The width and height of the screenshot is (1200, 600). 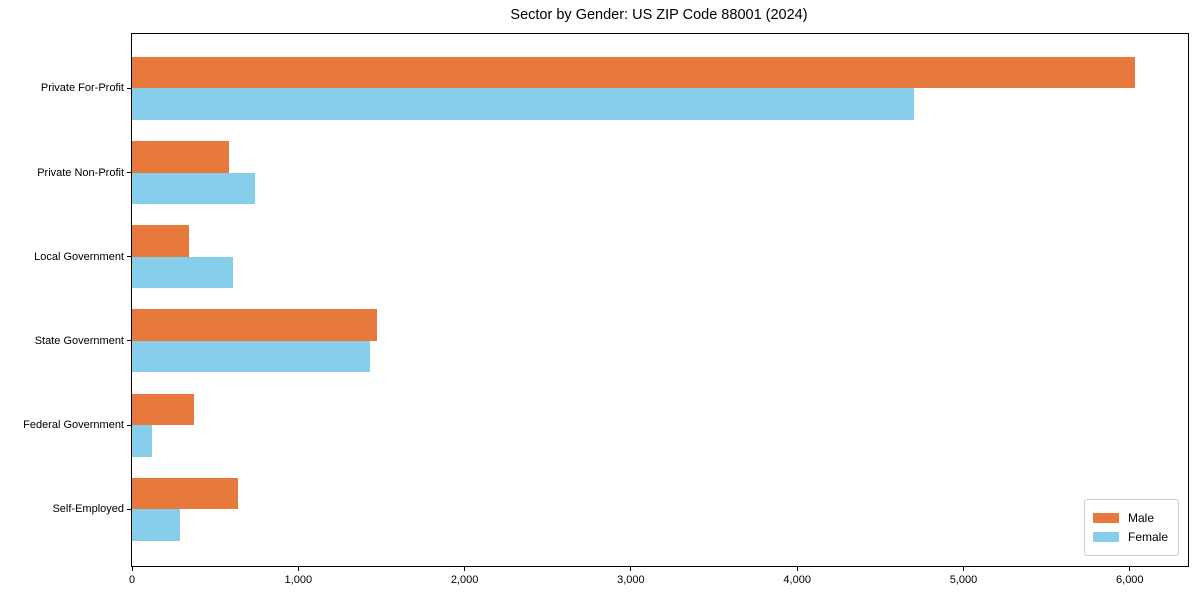 I want to click on y-axis-category-label: Federal Government, so click(x=73, y=425).